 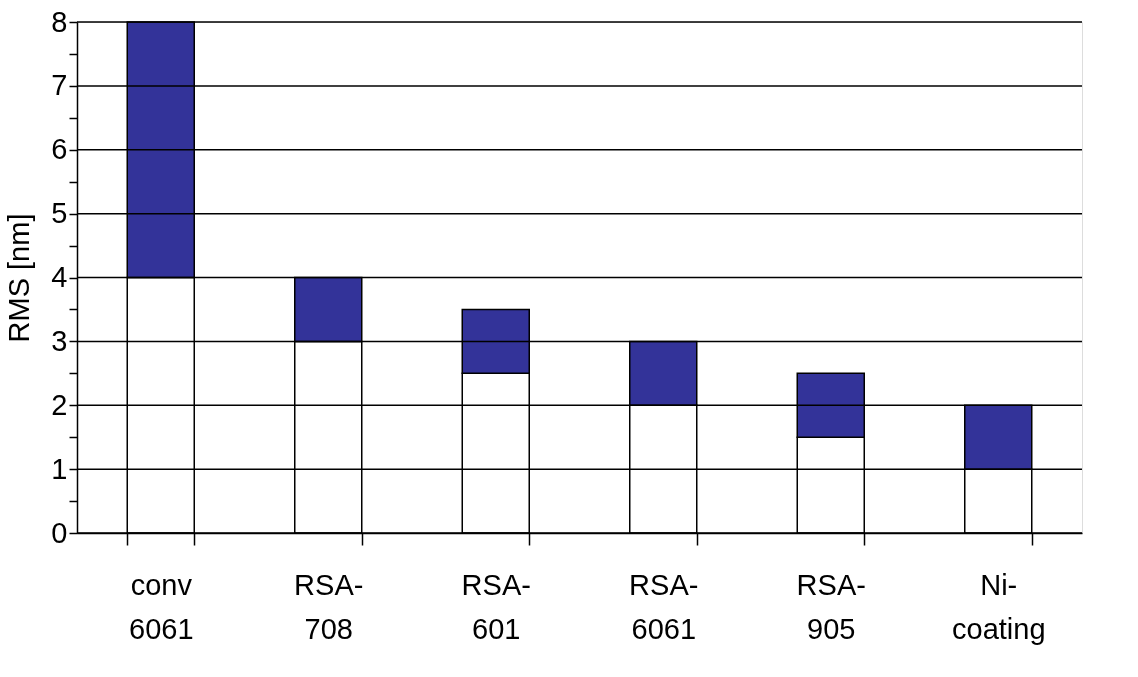 I want to click on y-tick-label: 7, so click(x=59, y=85).